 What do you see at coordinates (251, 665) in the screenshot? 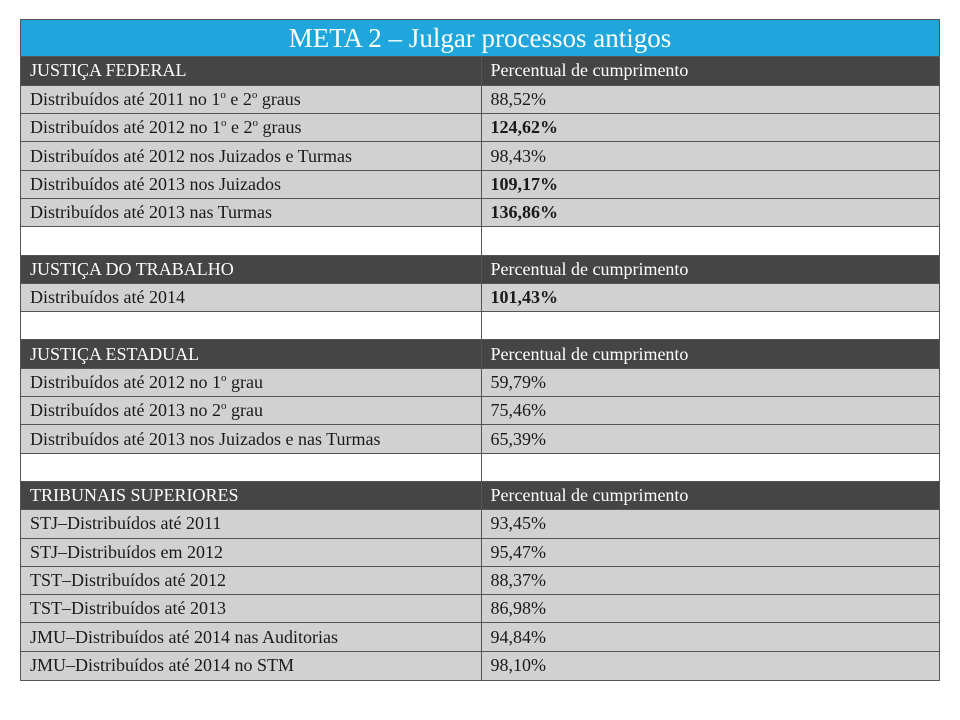
I see `row-label: JMU–Distribuídos até 2014 no STM` at bounding box center [251, 665].